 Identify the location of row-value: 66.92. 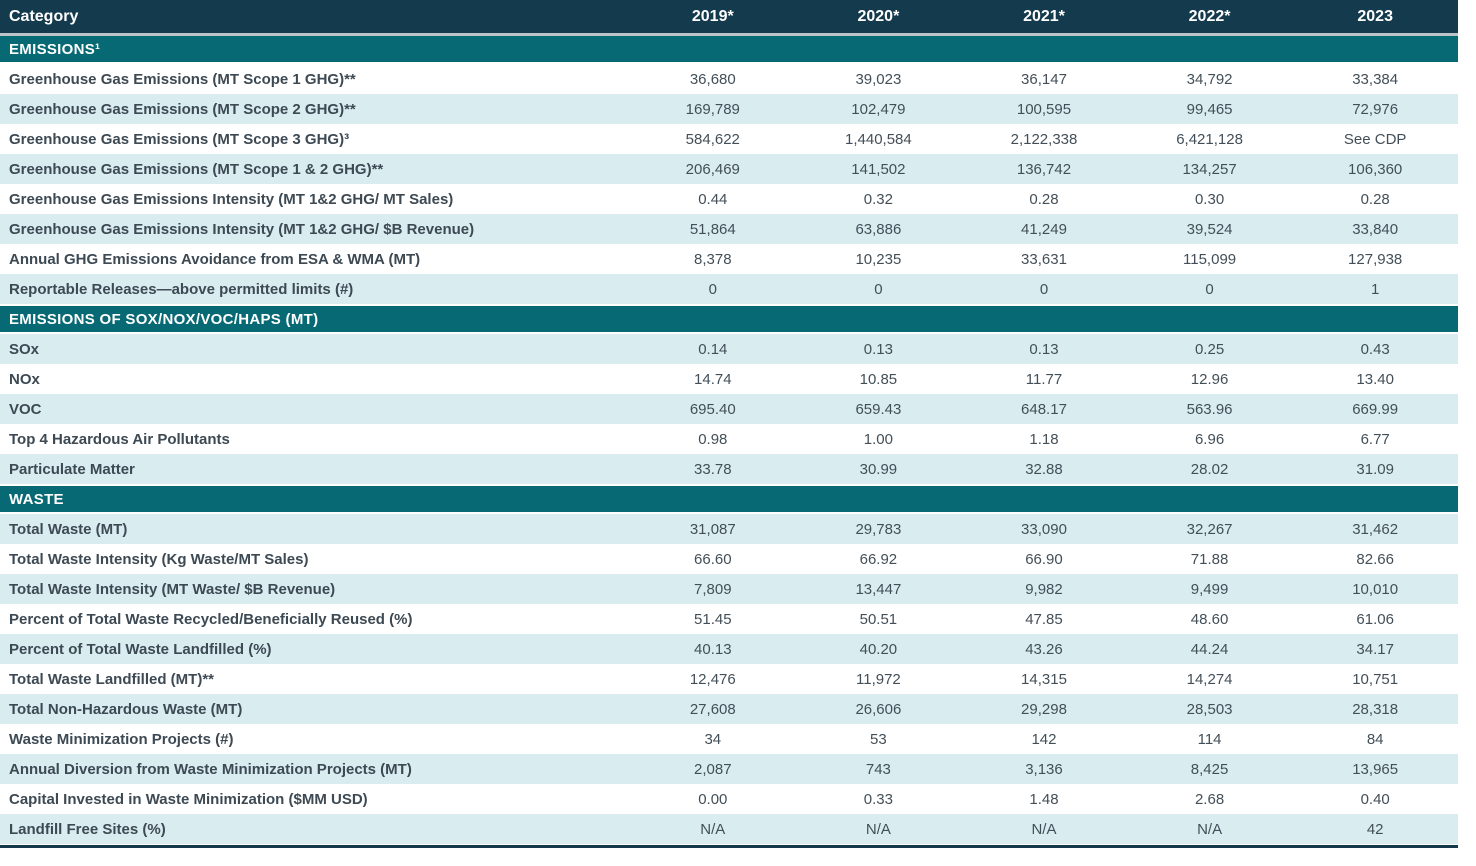
(878, 559).